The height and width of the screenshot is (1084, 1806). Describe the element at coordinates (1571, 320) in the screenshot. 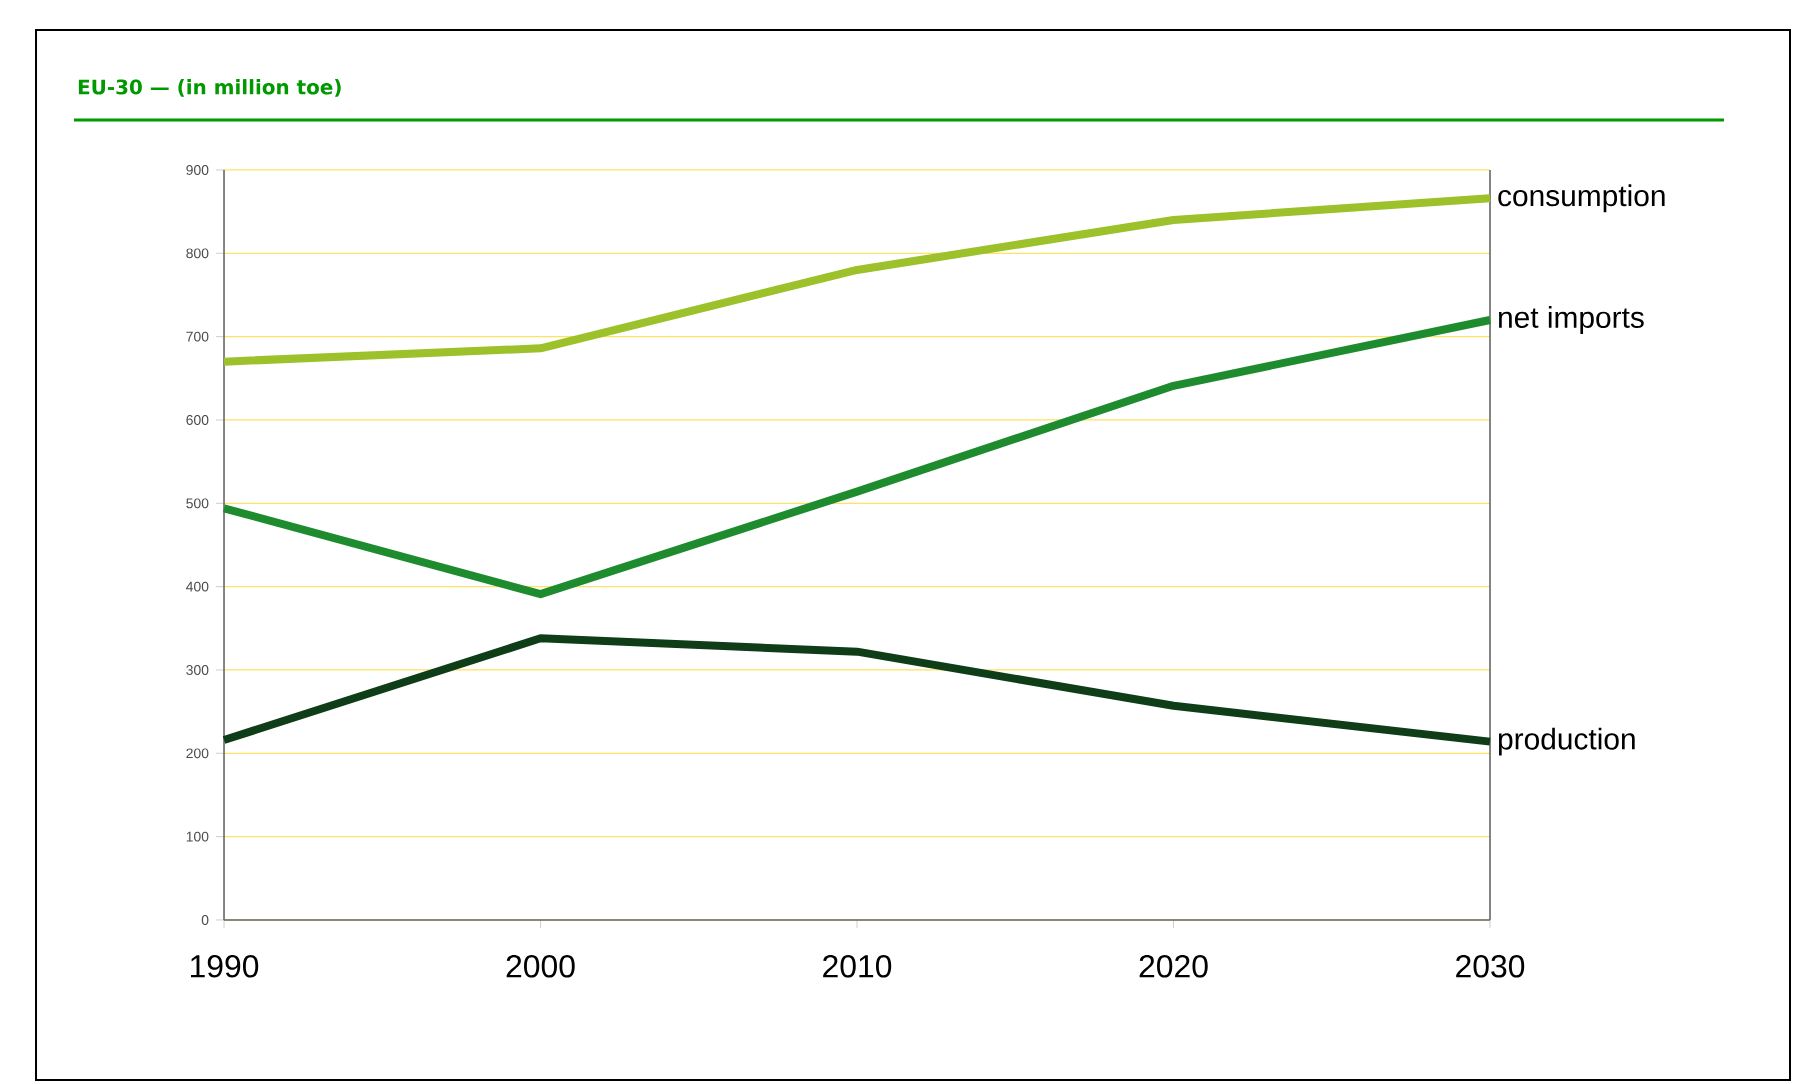

I see `series-label: net imports` at that location.